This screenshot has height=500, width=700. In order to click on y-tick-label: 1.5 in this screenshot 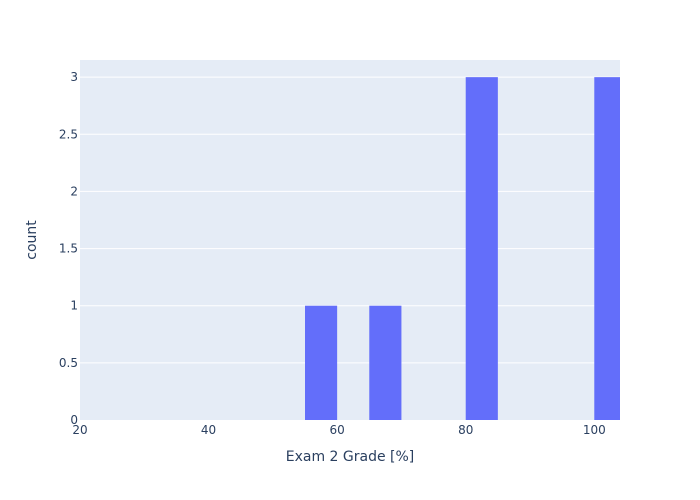, I will do `click(68, 249)`.